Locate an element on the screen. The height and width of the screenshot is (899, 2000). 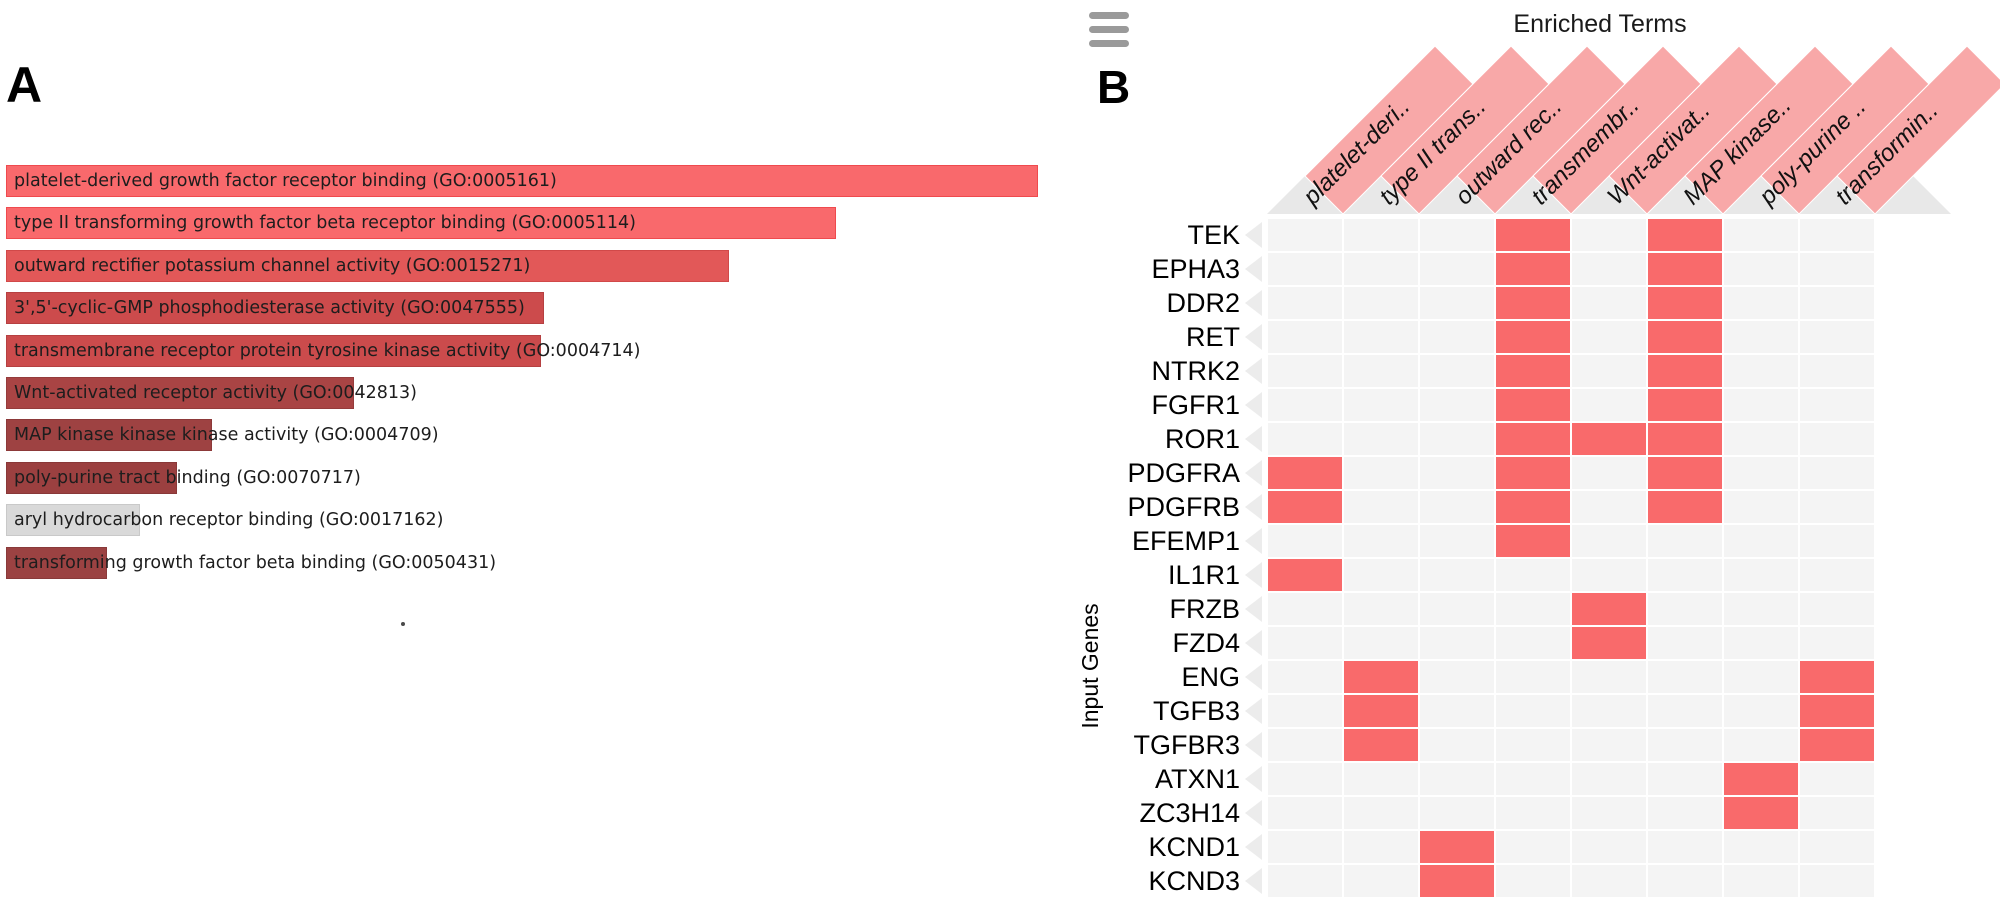
gene-row-label: FGFR1 is located at coordinates (1195, 405).